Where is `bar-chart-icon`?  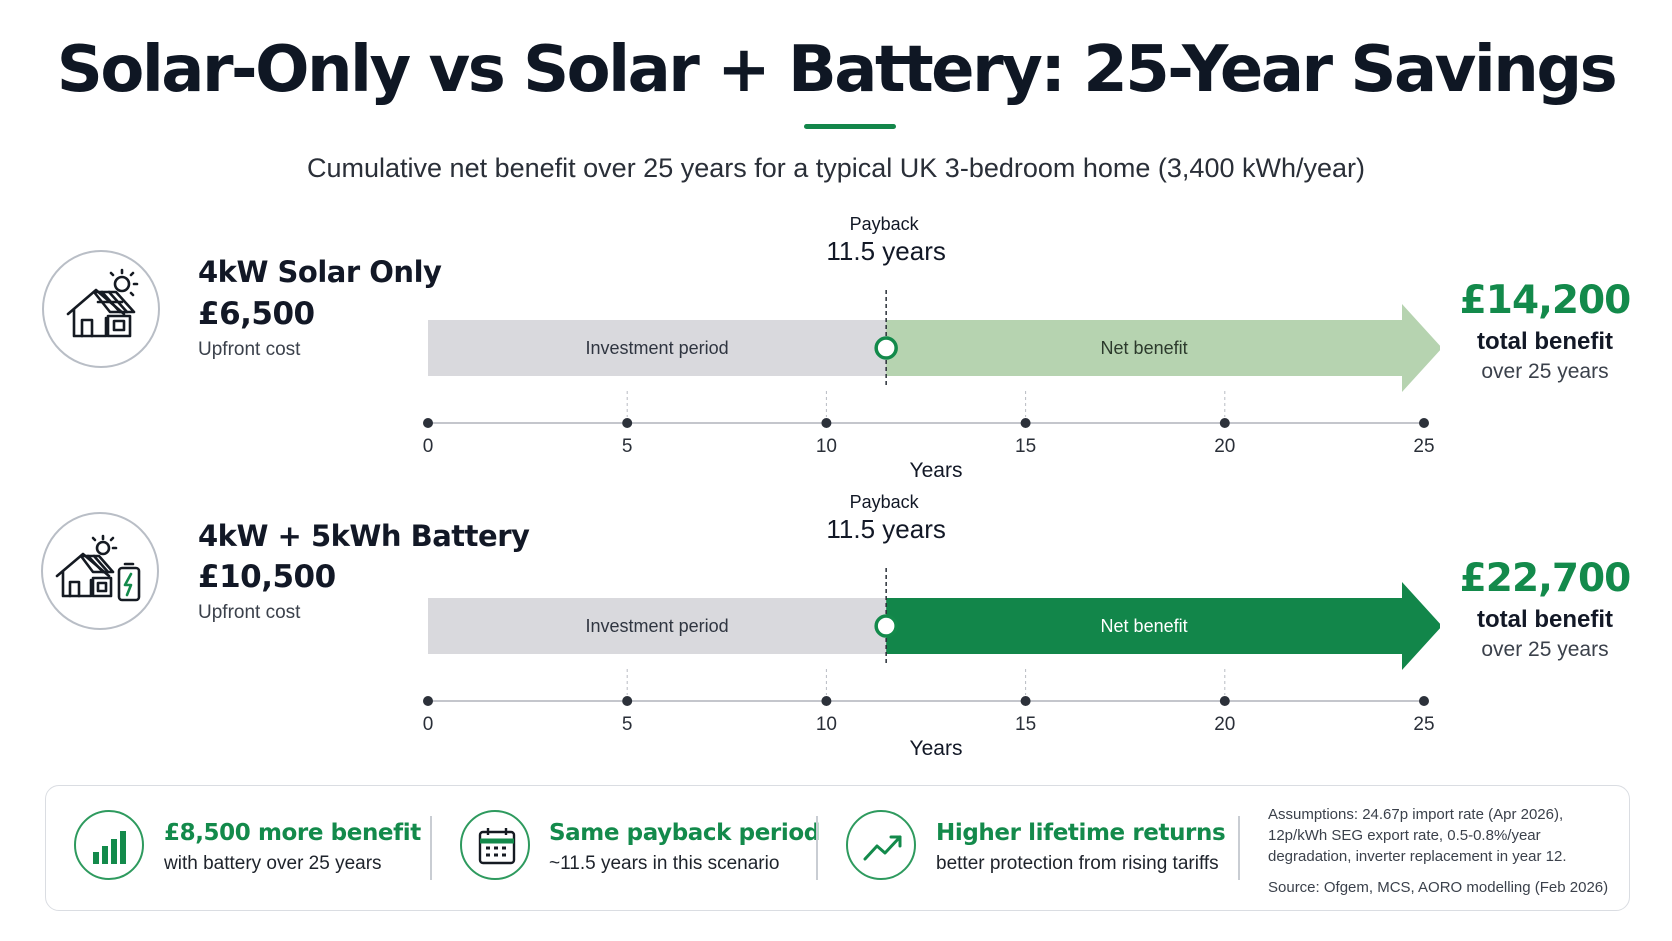 bar-chart-icon is located at coordinates (109, 845).